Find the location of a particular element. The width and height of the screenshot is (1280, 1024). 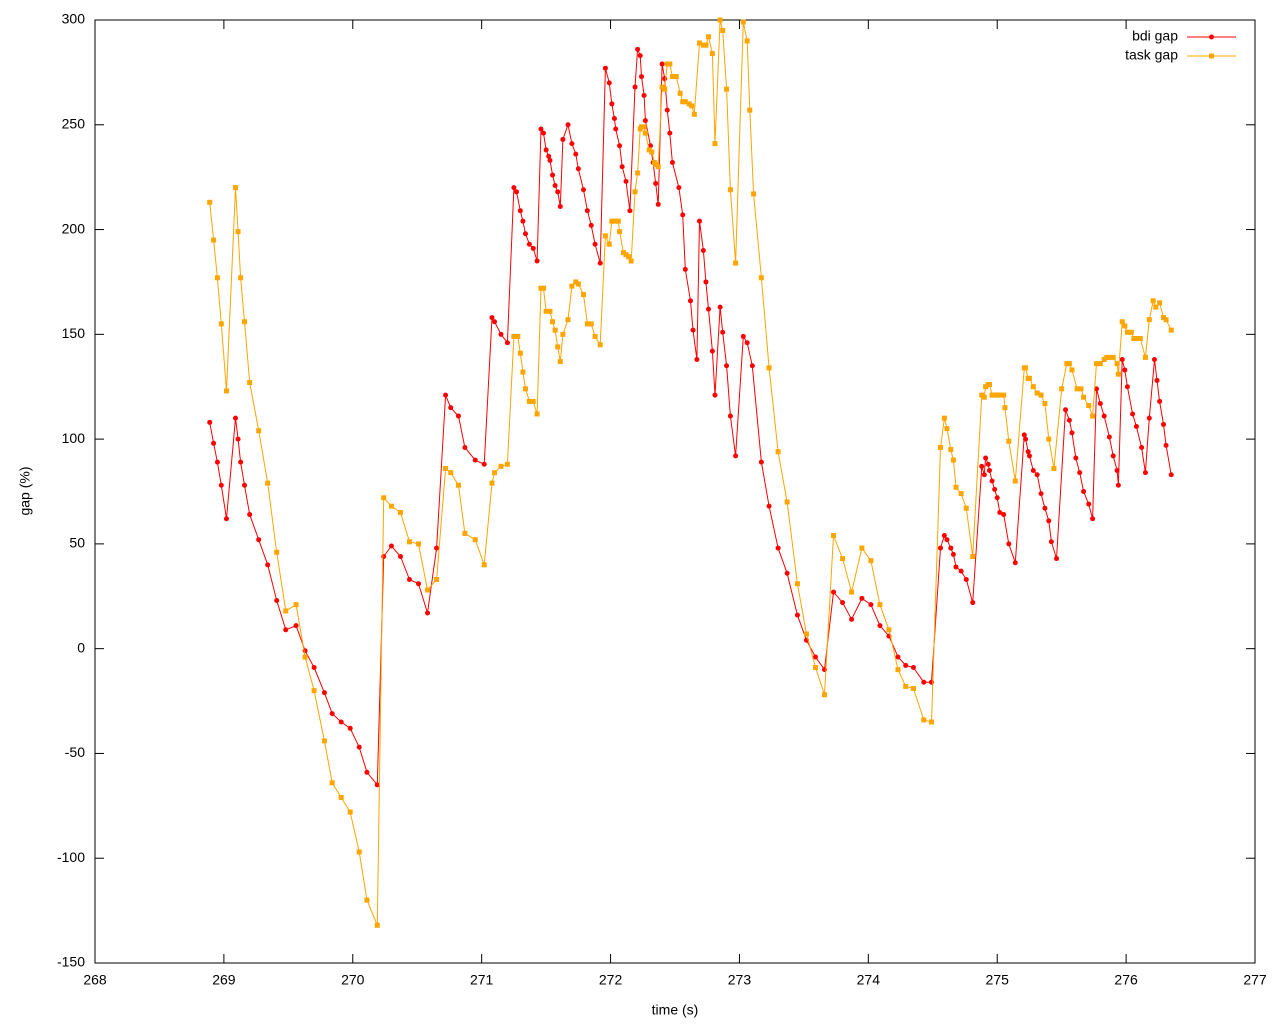

x-tick-label: 270 is located at coordinates (353, 980).